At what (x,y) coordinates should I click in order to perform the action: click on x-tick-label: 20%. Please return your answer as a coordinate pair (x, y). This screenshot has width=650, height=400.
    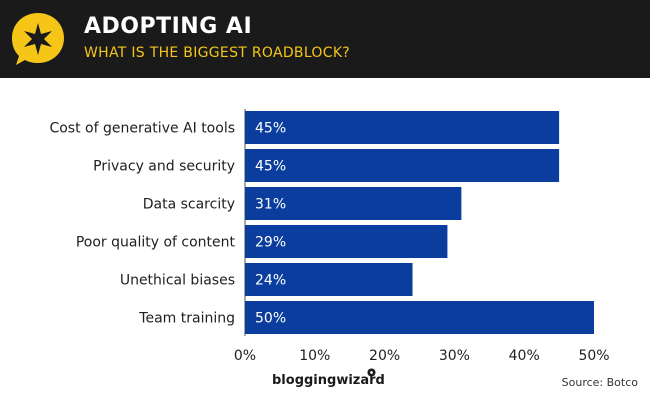
    Looking at the image, I should click on (384, 356).